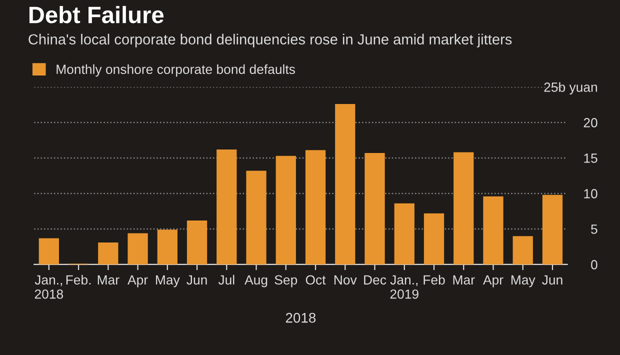 The image size is (620, 355). What do you see at coordinates (345, 280) in the screenshot?
I see `x-tick-label: Nov` at bounding box center [345, 280].